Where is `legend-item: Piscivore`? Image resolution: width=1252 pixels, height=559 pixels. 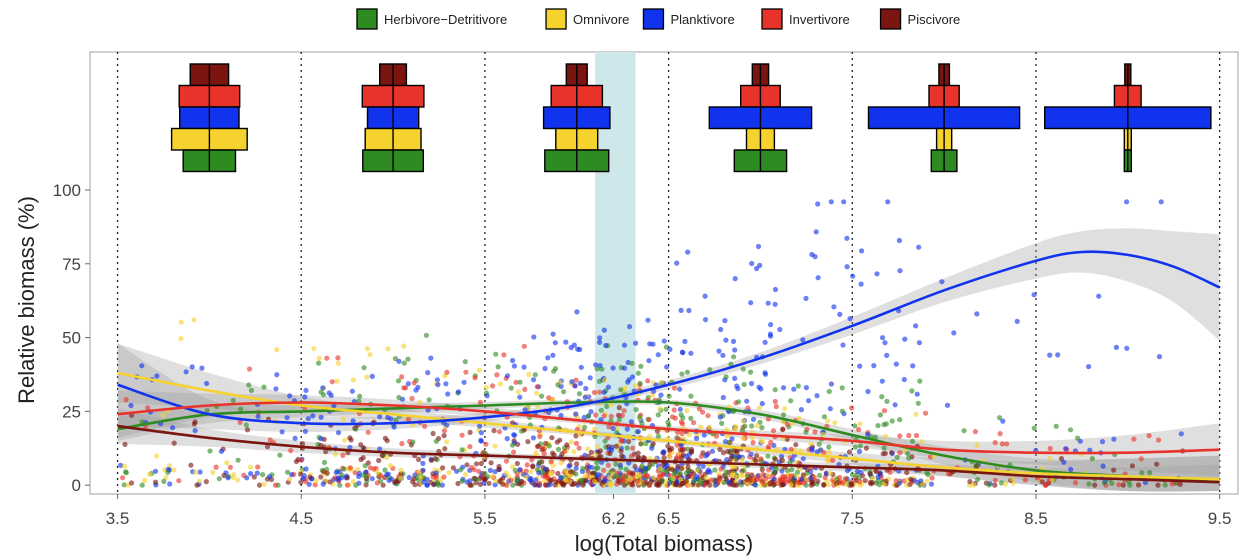 legend-item: Piscivore is located at coordinates (919, 19).